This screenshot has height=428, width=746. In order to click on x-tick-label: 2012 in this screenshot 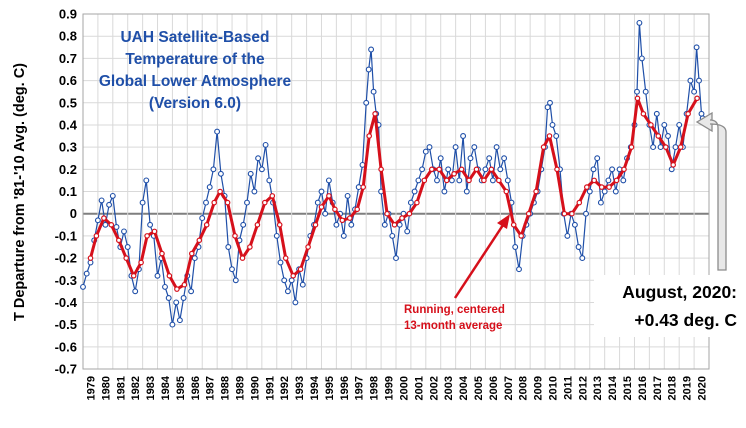, I will do `click(583, 388)`.